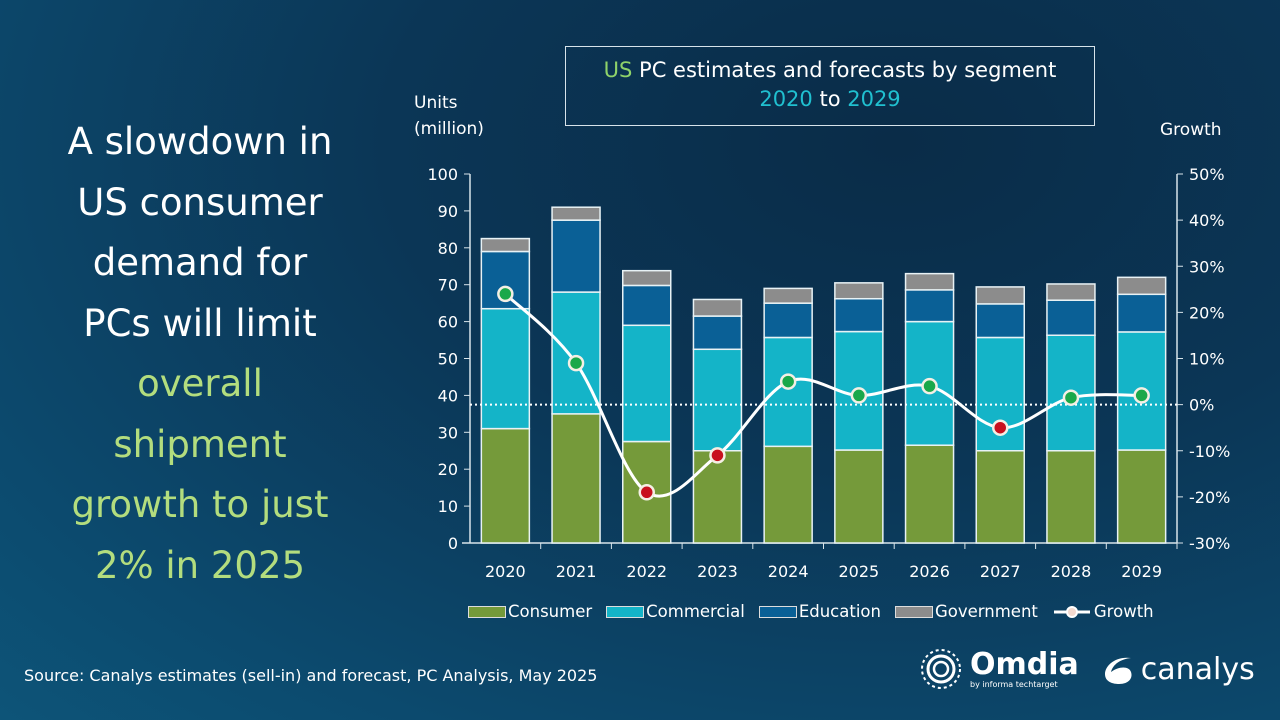 The width and height of the screenshot is (1280, 720). What do you see at coordinates (1207, 312) in the screenshot?
I see `y2-tick-label: 20%` at bounding box center [1207, 312].